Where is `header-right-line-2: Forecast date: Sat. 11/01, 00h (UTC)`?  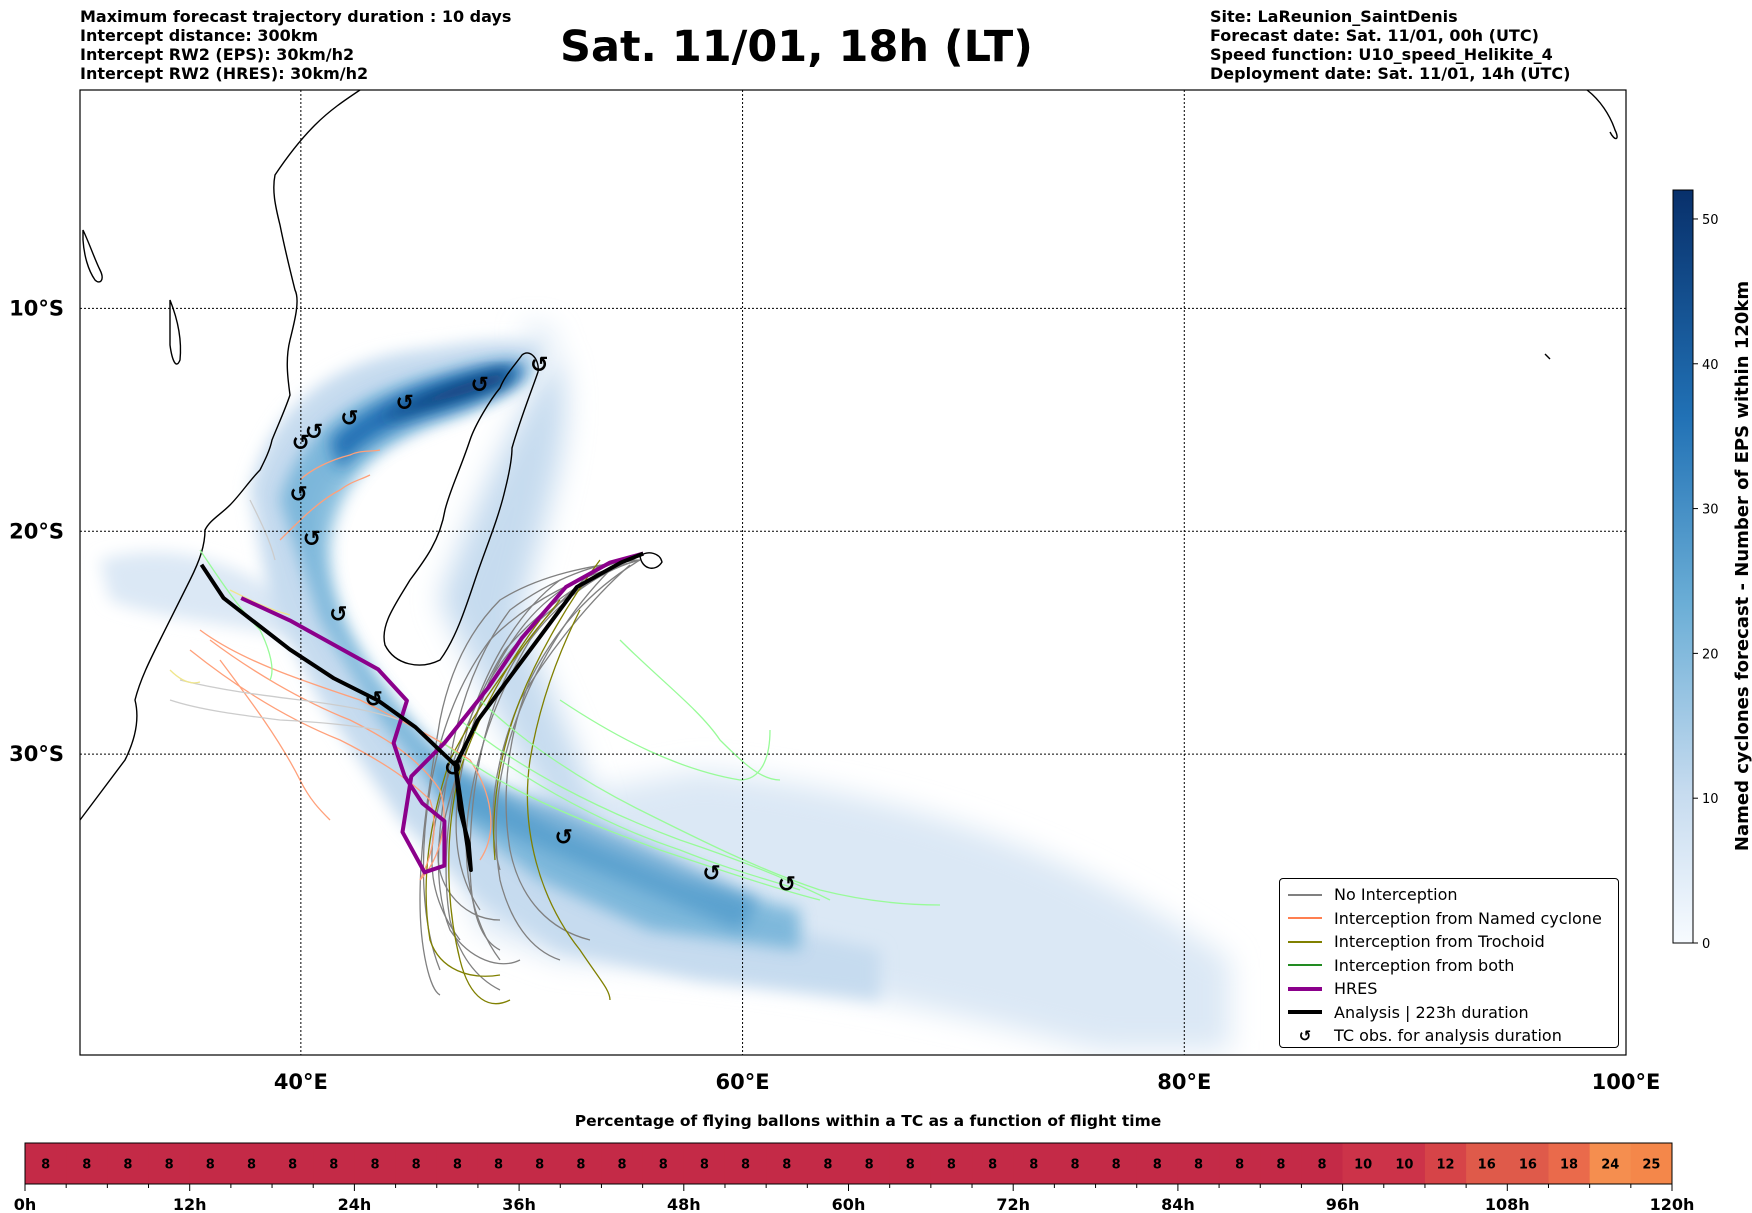 header-right-line-2: Forecast date: Sat. 11/01, 00h (UTC) is located at coordinates (1374, 35).